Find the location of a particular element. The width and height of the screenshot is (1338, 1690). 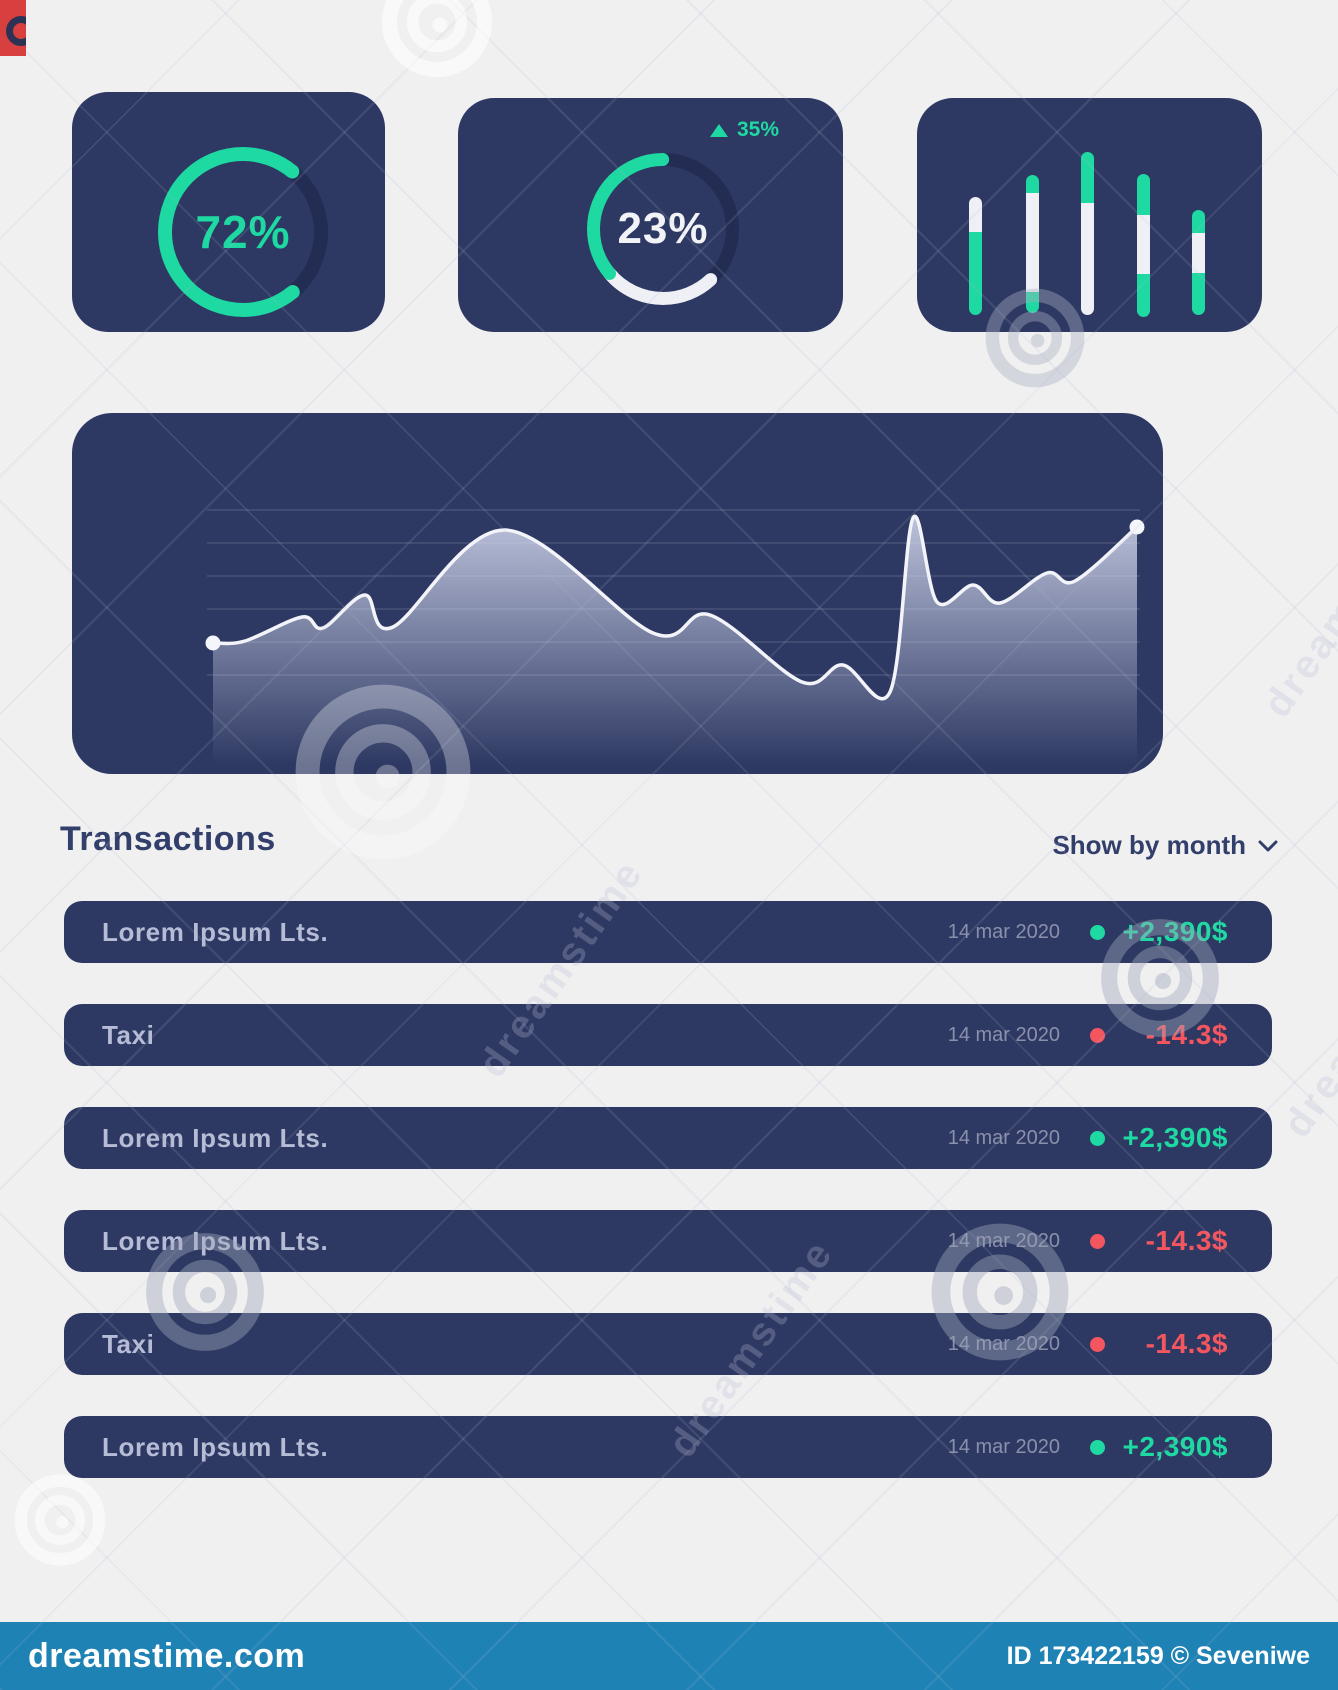

area-chart is located at coordinates (675, 637).